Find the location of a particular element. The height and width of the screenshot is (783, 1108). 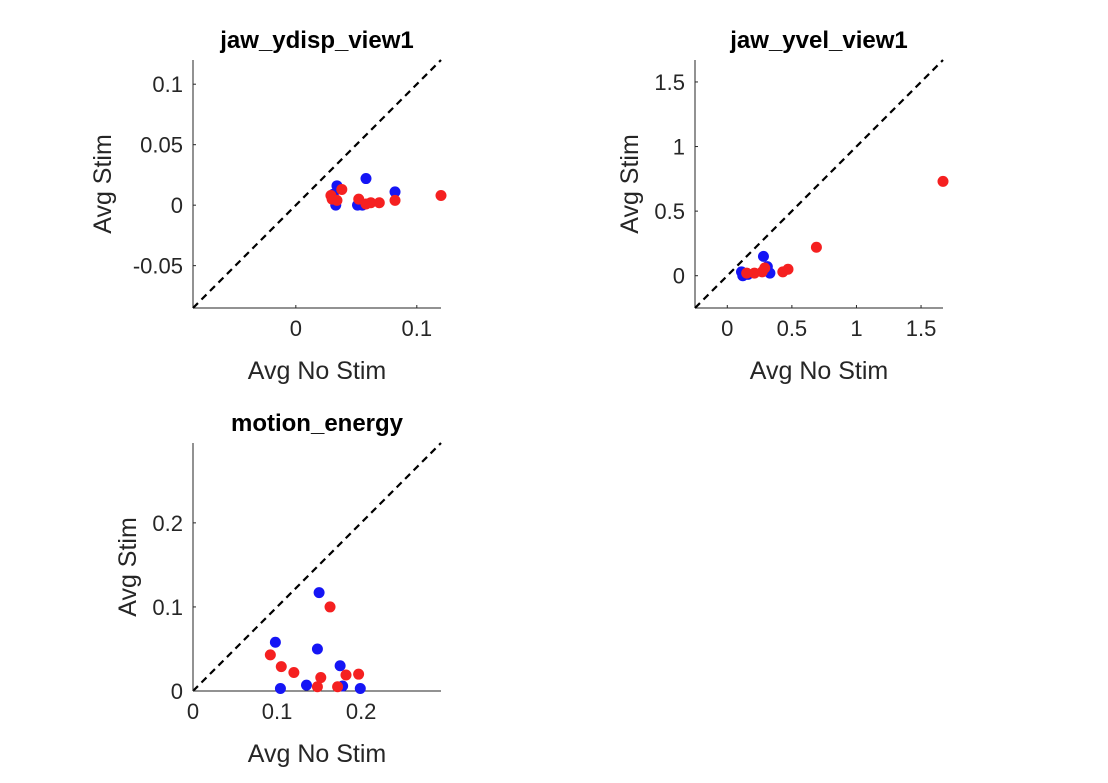

x-tick-label: 1 is located at coordinates (856, 328).